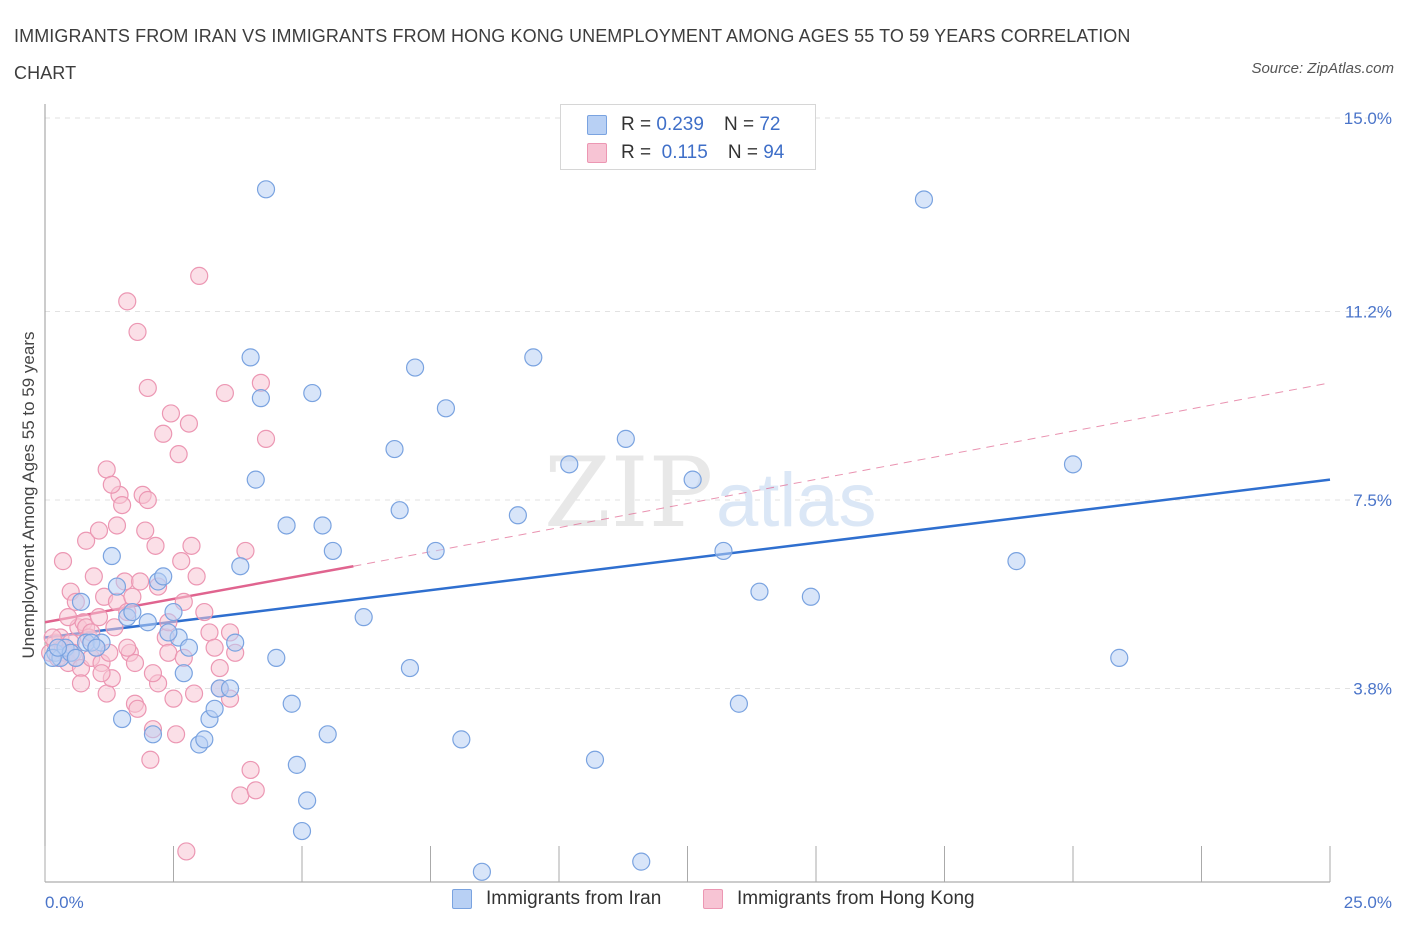 Image resolution: width=1406 pixels, height=930 pixels. What do you see at coordinates (774, 152) in the screenshot?
I see `legend-n-value-hongkong: 94` at bounding box center [774, 152].